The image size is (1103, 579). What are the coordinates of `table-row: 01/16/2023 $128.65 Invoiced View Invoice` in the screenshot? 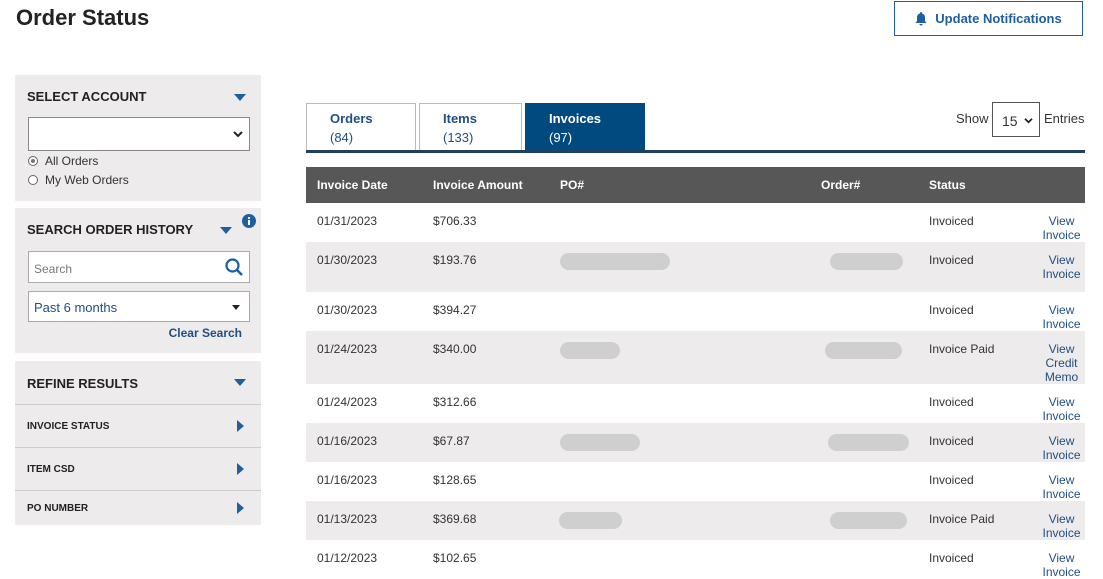 It's located at (695, 481).